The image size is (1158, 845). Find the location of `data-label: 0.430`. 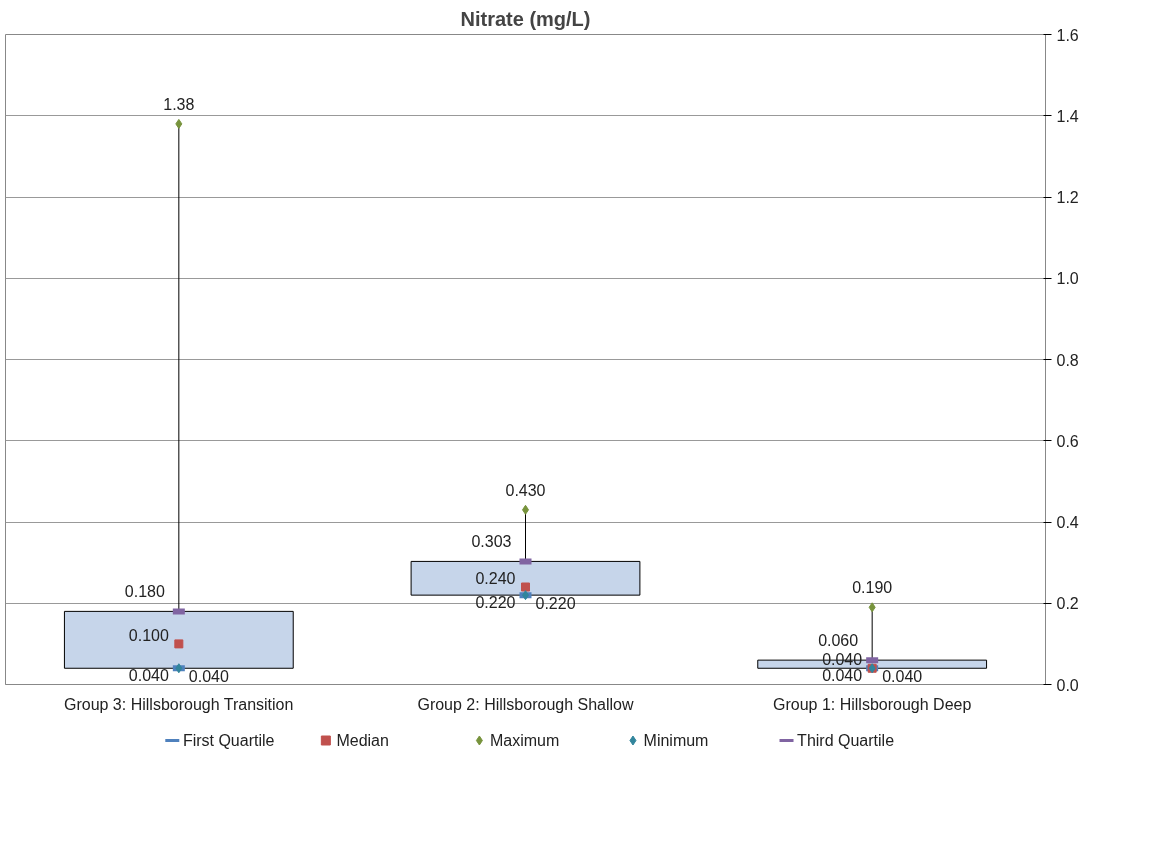

data-label: 0.430 is located at coordinates (525, 490).